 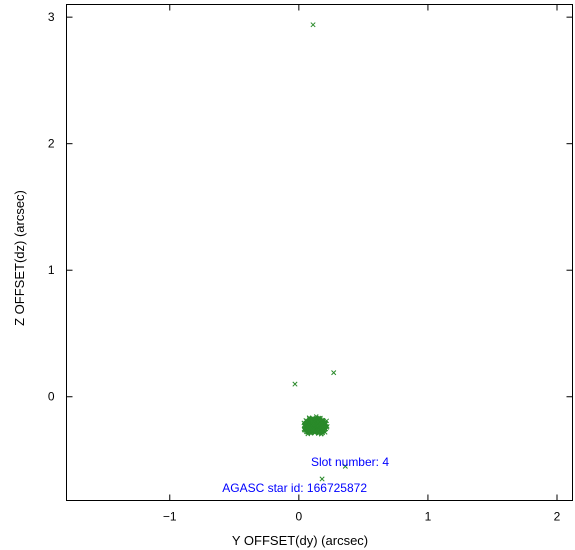 What do you see at coordinates (51, 17) in the screenshot?
I see `y-tick-label: 3` at bounding box center [51, 17].